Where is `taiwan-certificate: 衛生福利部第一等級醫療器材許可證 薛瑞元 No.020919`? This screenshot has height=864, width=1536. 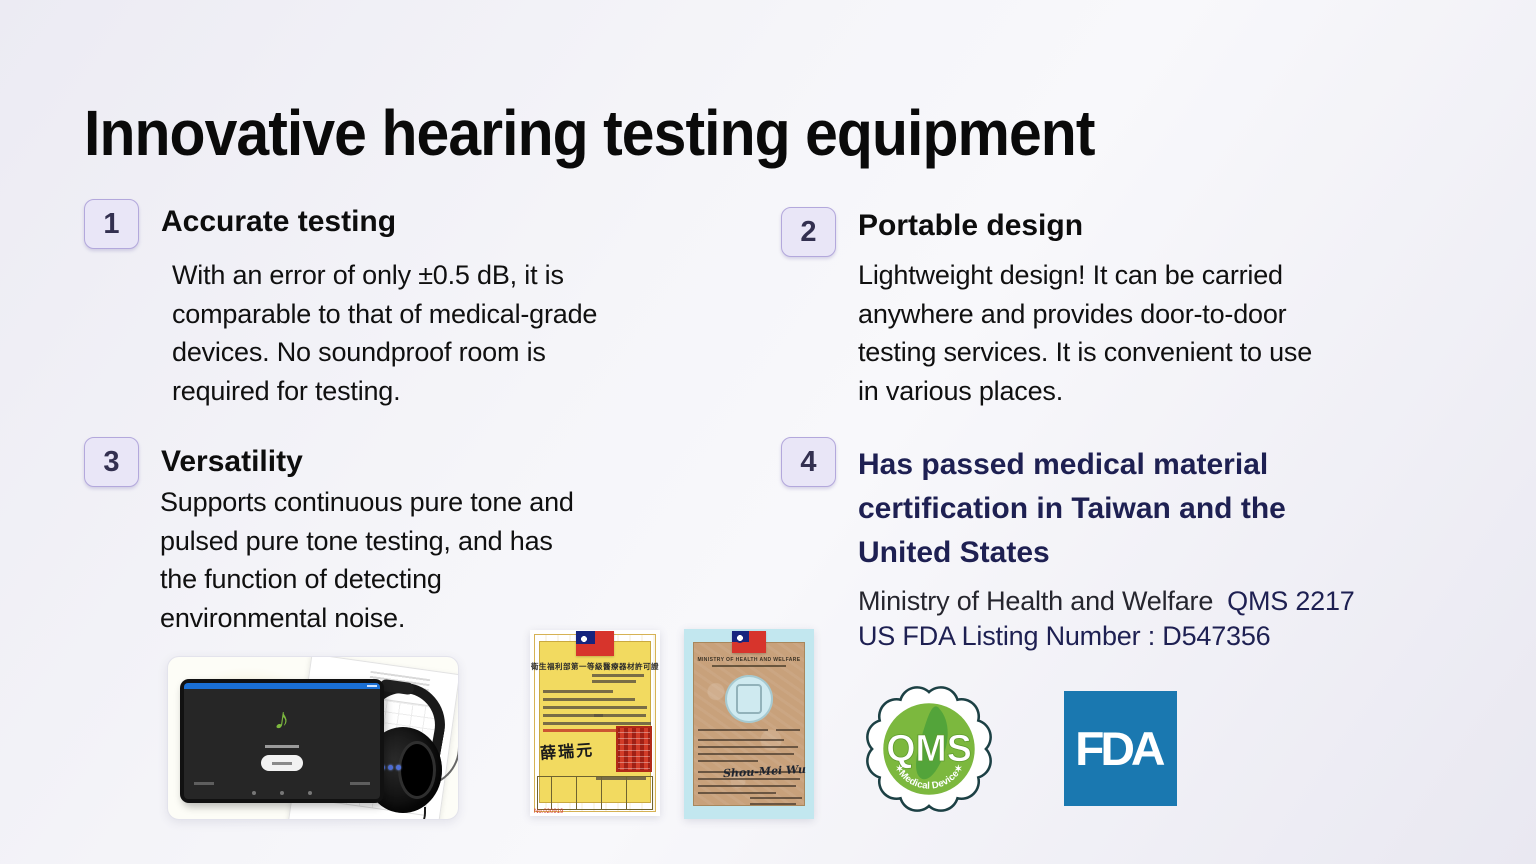
taiwan-certificate: 衛生福利部第一等級醫療器材許可證 薛瑞元 No.020919 is located at coordinates (595, 723).